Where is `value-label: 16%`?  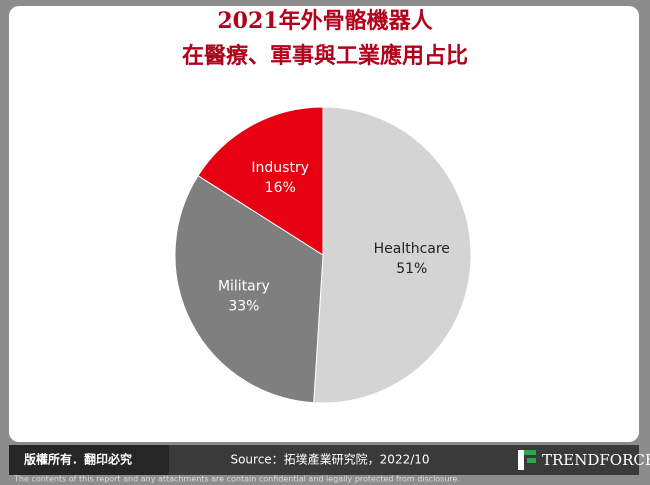
value-label: 16% is located at coordinates (280, 188).